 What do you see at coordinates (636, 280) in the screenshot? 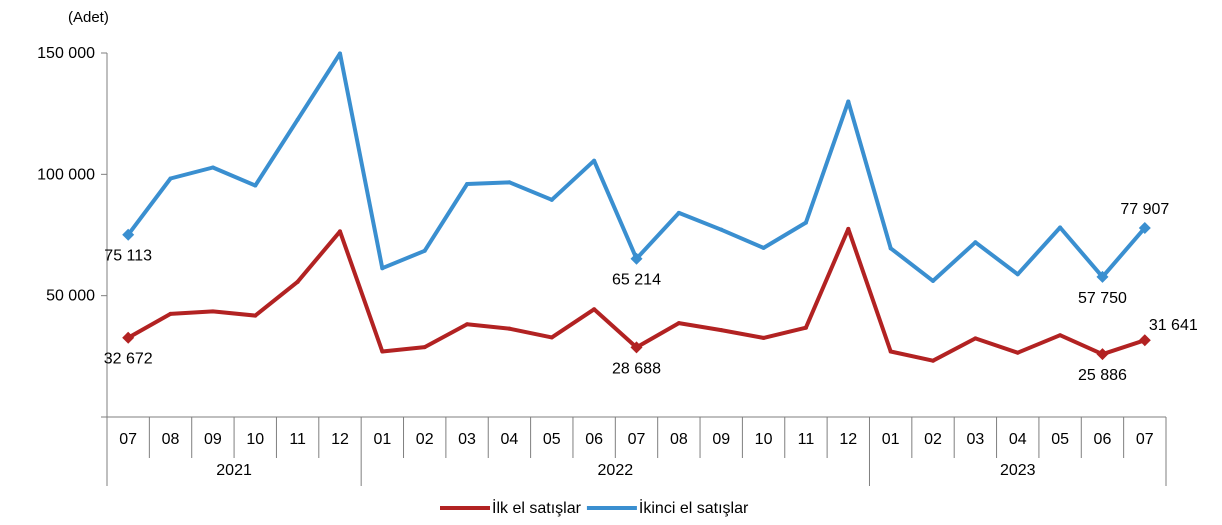
I see `data-label: 65 214` at bounding box center [636, 280].